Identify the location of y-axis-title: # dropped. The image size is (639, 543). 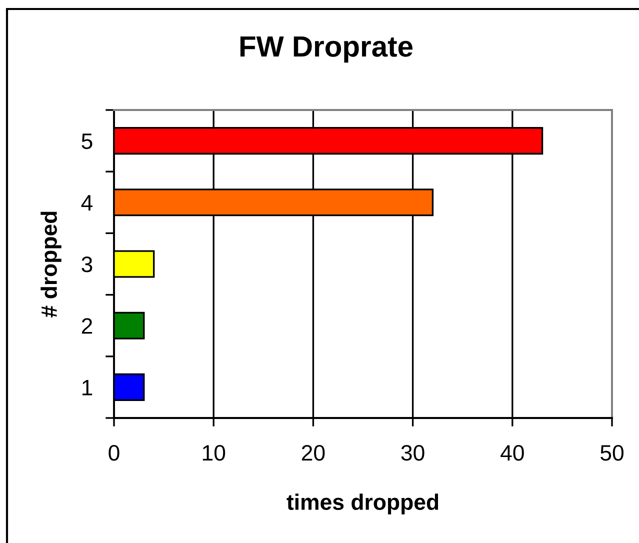
(51, 265).